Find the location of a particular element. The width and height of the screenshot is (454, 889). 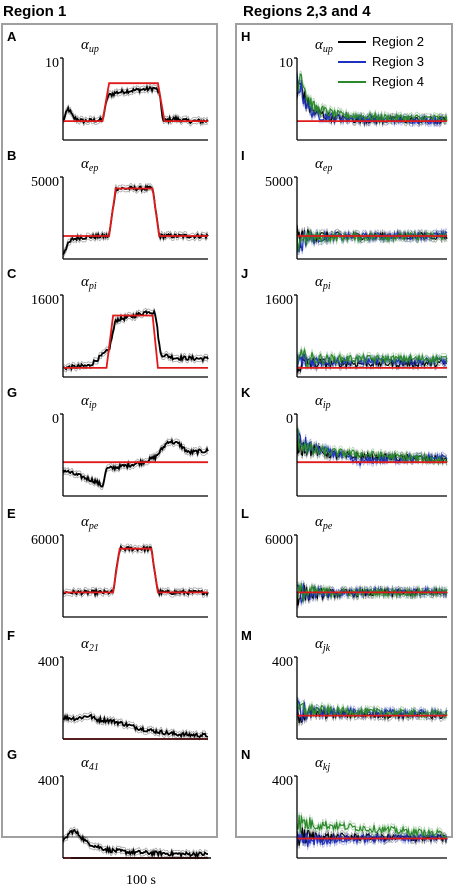

region-3-trace-lower-band is located at coordinates (371, 101).